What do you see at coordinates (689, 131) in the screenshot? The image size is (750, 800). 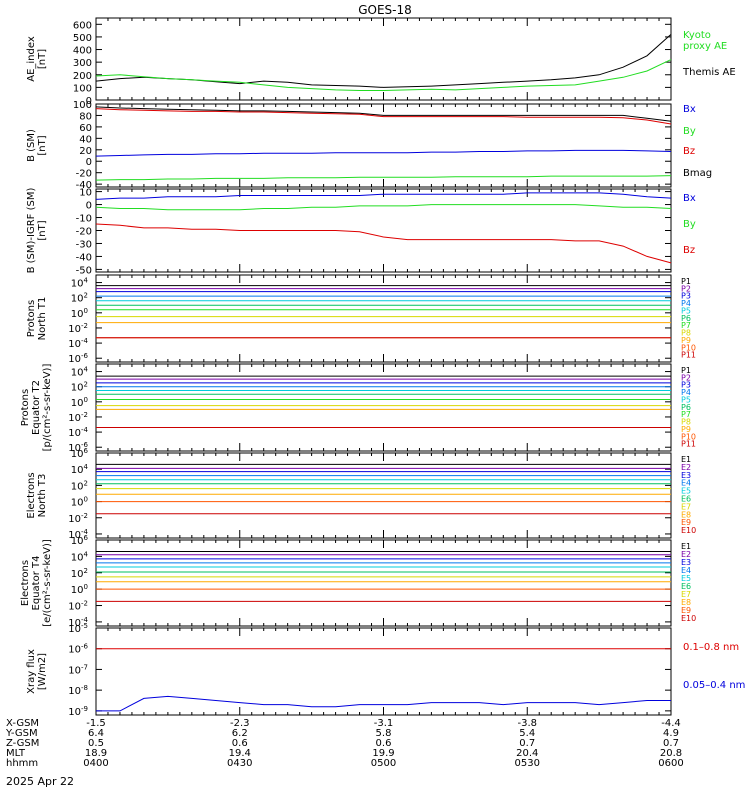 I see `legend-entry: By` at bounding box center [689, 131].